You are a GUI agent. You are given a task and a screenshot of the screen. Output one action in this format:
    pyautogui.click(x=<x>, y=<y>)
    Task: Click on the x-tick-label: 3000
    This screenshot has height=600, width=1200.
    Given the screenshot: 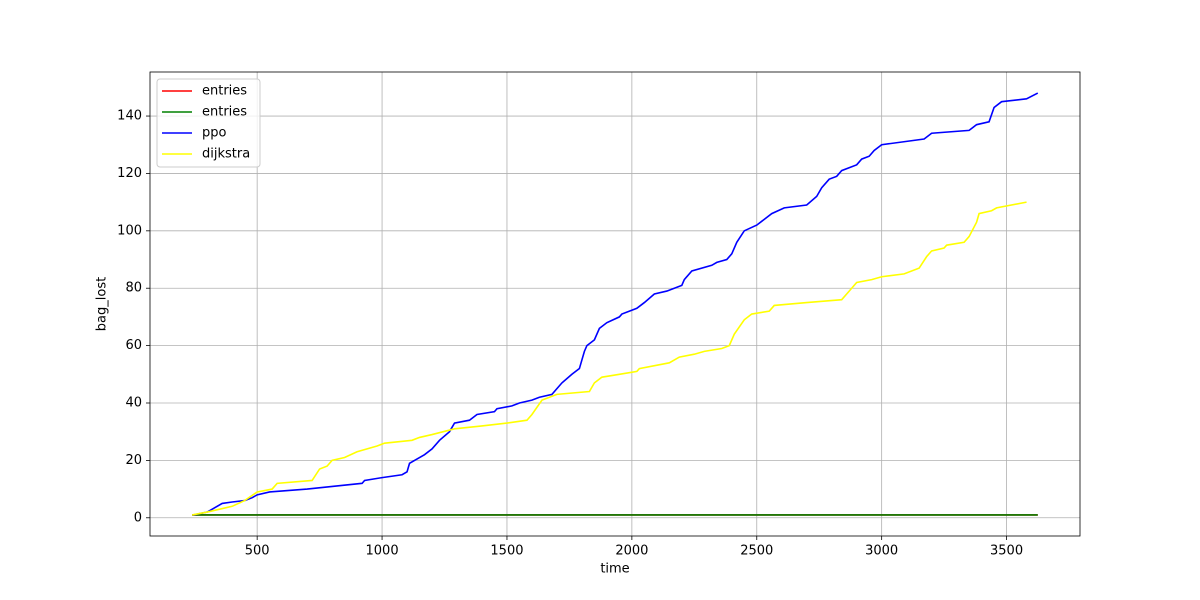 What is the action you would take?
    pyautogui.click(x=881, y=551)
    